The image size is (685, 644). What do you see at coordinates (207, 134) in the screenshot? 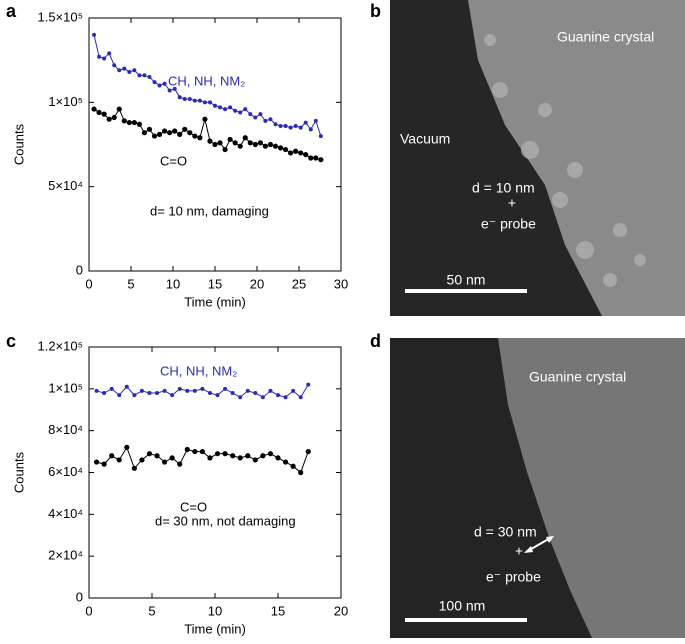
I see `series-line` at bounding box center [207, 134].